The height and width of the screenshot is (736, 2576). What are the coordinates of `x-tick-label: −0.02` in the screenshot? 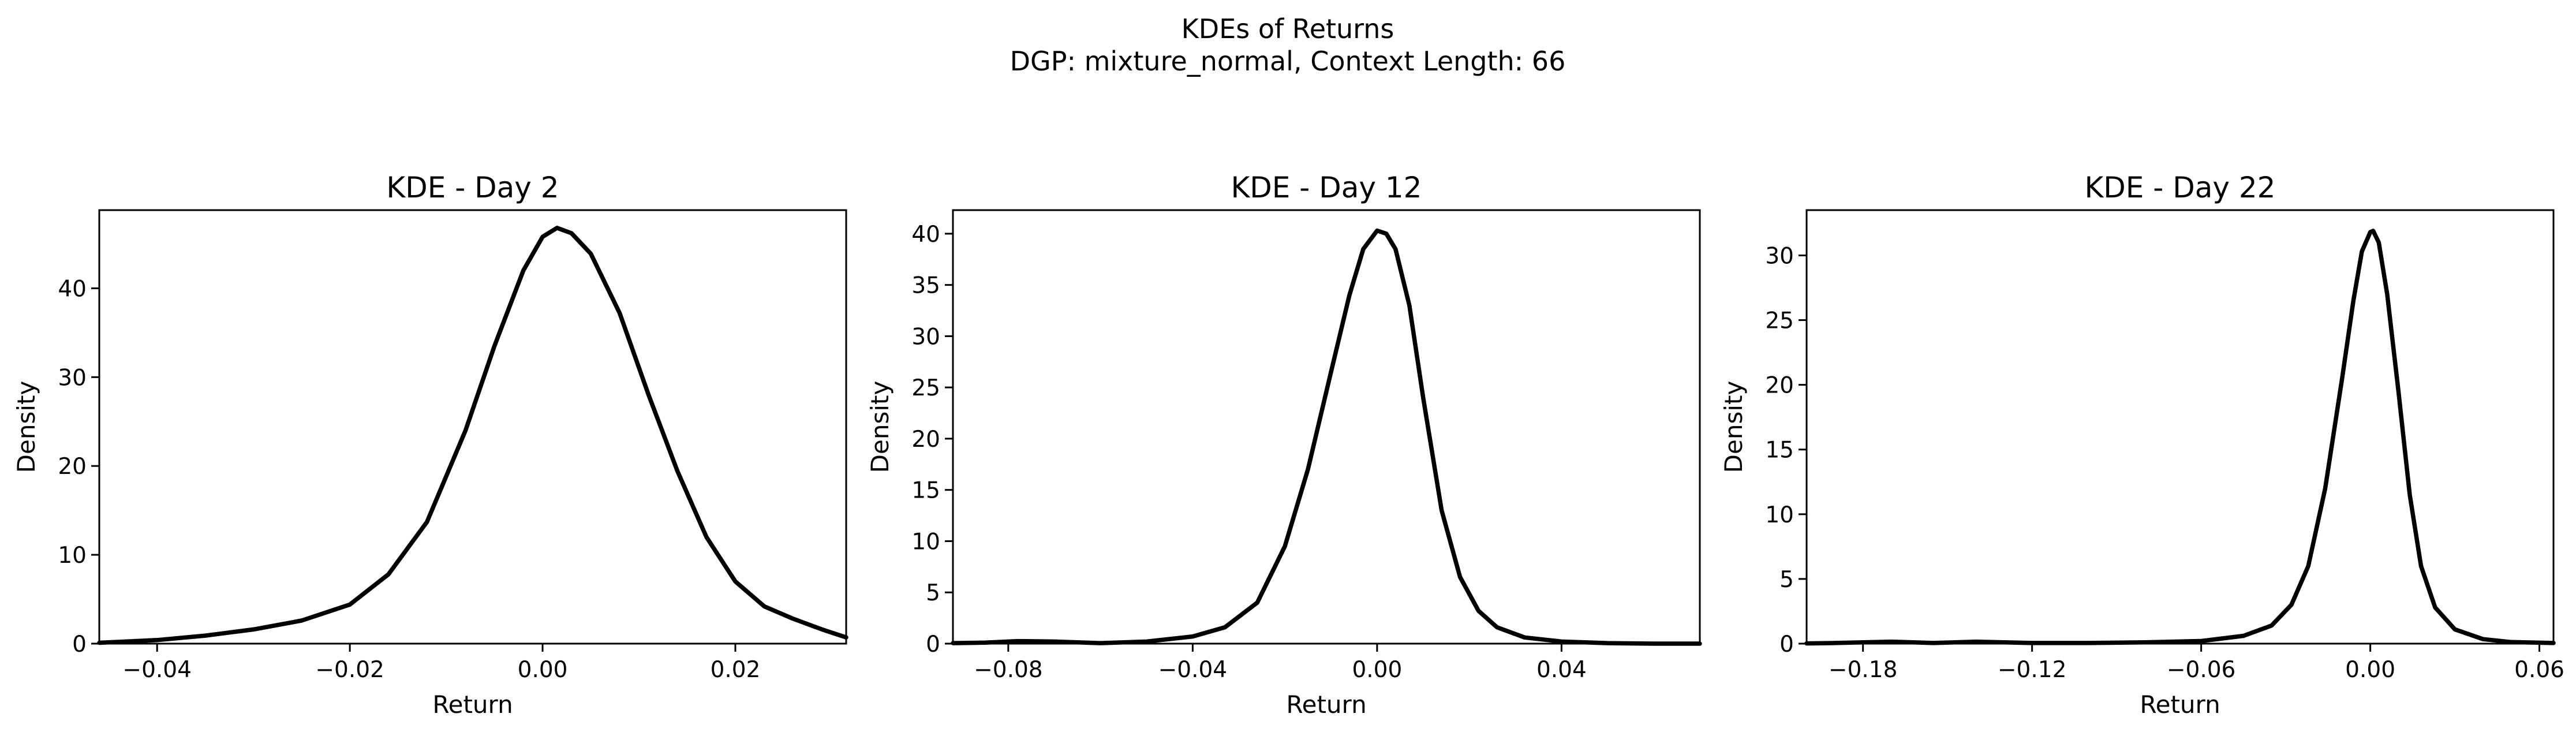 It's located at (349, 670).